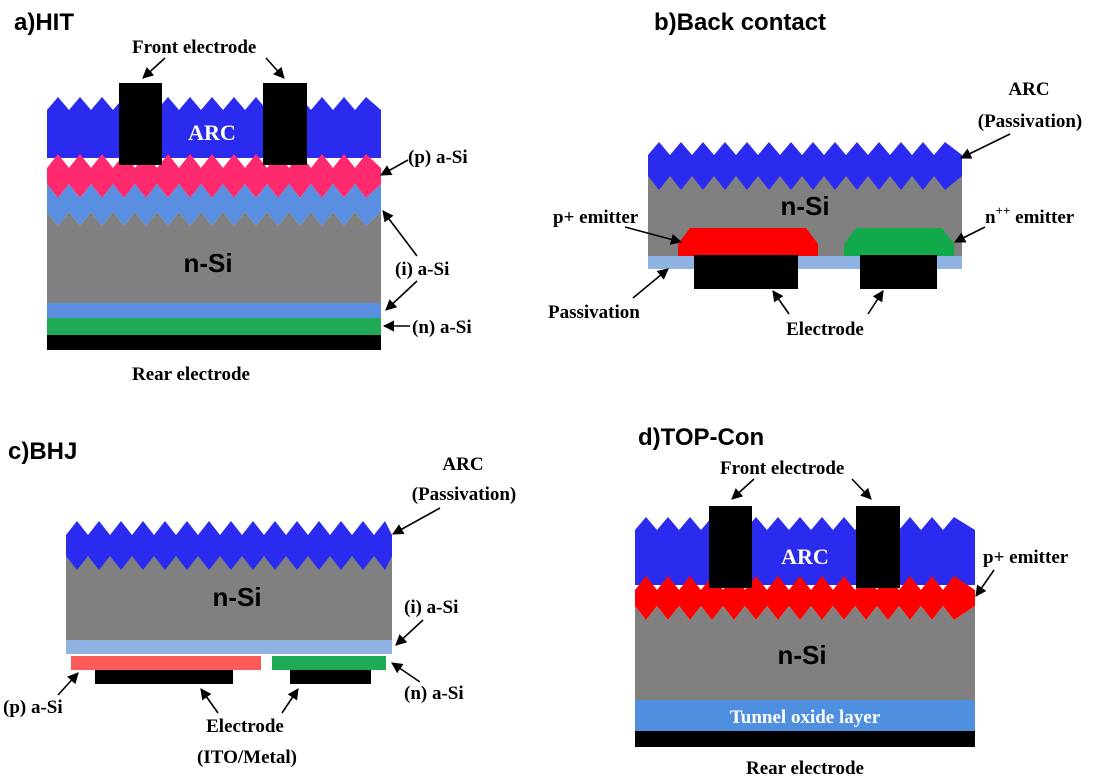 This screenshot has height=781, width=1105. What do you see at coordinates (740, 22) in the screenshot?
I see `panel-back-contact-title: b)Back contact` at bounding box center [740, 22].